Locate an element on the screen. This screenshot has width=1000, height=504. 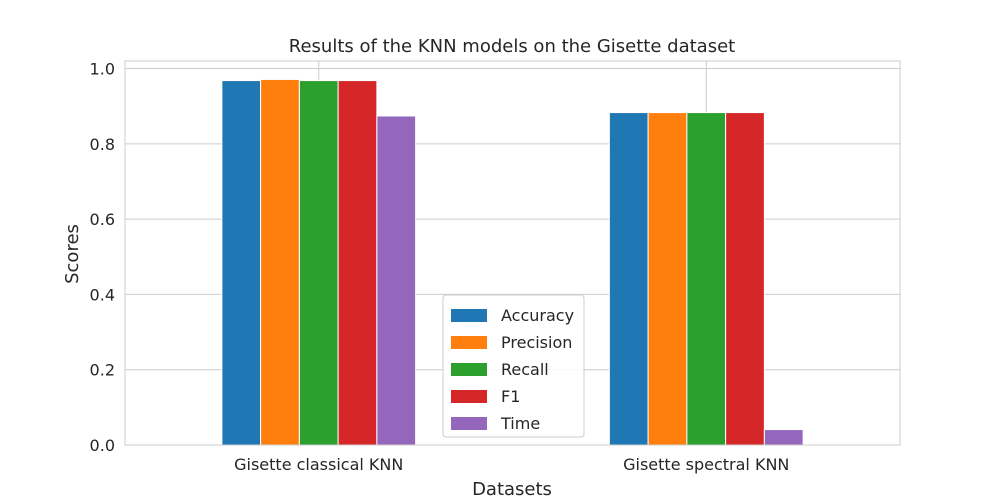
legend-swatch-accuracy is located at coordinates (469, 315).